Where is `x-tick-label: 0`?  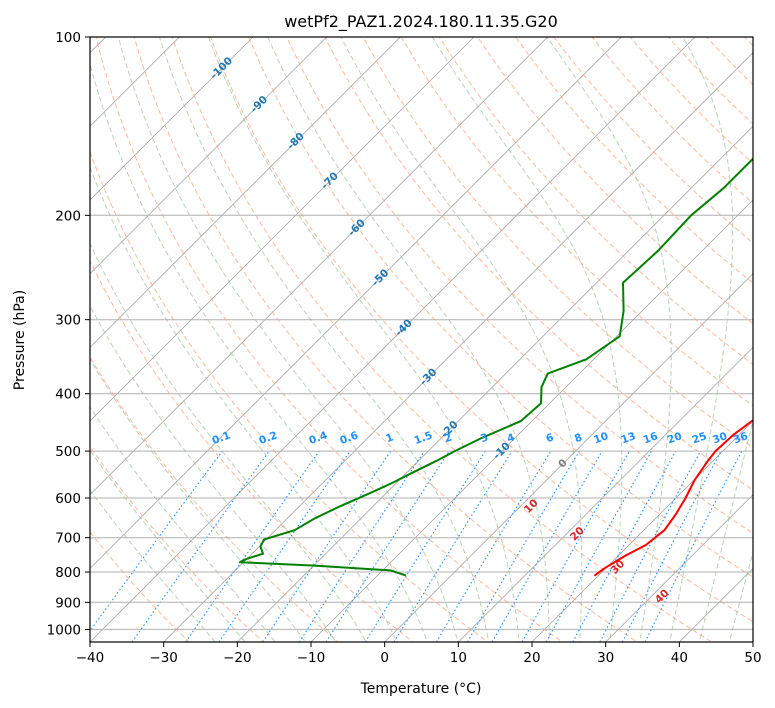
x-tick-label: 0 is located at coordinates (384, 658).